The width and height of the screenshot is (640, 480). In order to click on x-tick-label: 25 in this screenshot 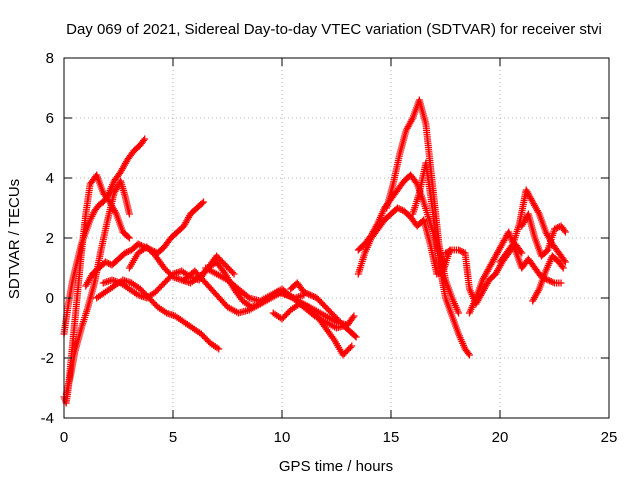, I will do `click(609, 437)`.